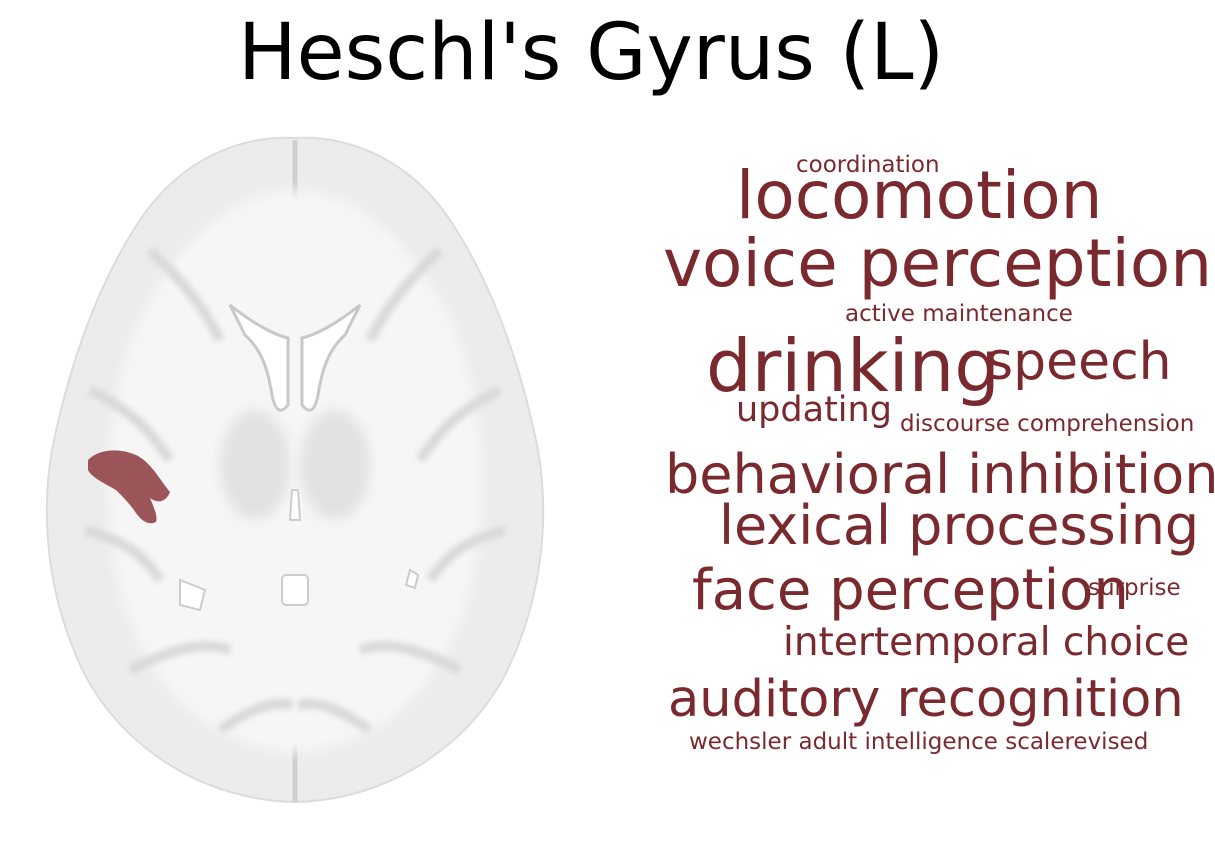 The height and width of the screenshot is (850, 1215). I want to click on word-cloud-term: voice perception, so click(938, 263).